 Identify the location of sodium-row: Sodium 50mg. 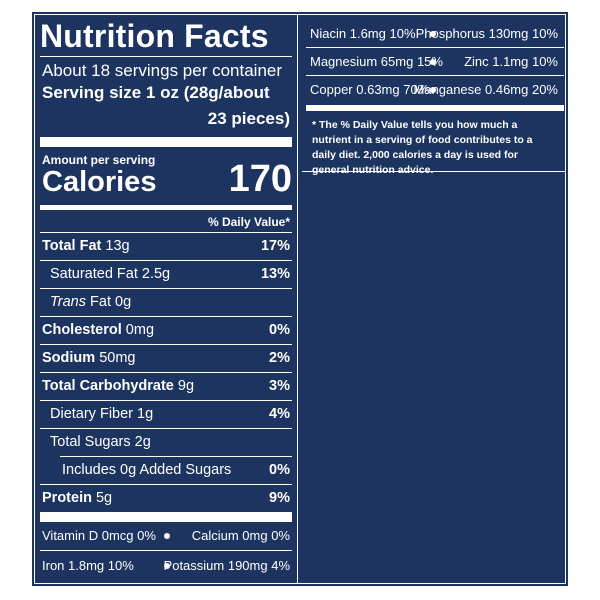
(88, 358).